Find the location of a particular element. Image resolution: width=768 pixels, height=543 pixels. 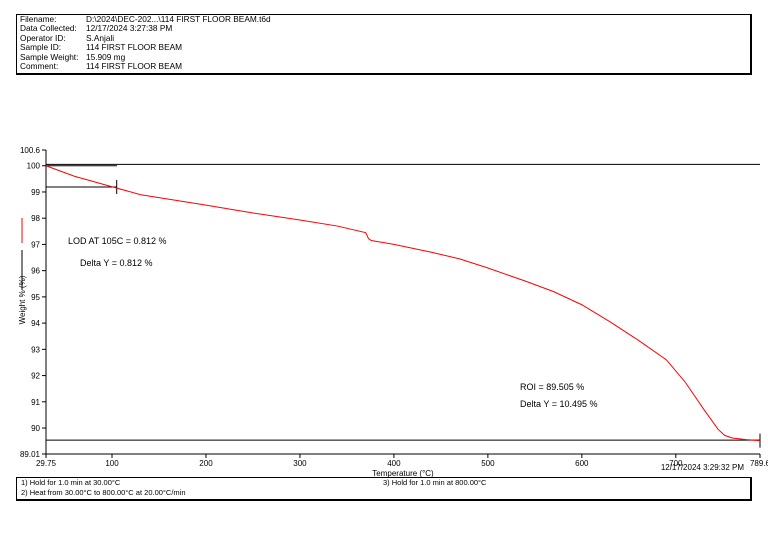

y-tick-label: 100.6 is located at coordinates (30, 150).